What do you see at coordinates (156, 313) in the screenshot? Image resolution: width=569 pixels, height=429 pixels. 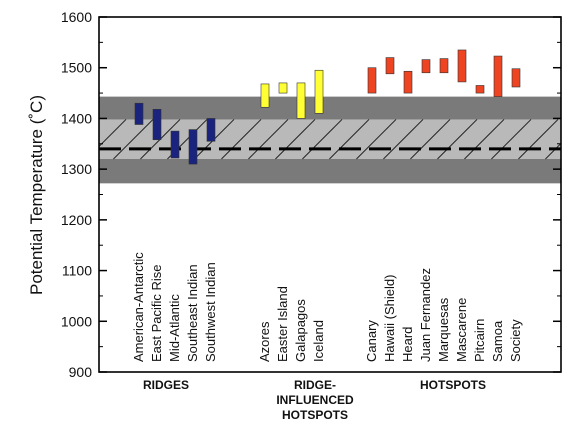 I see `site-label: East Pacific Rise` at bounding box center [156, 313].